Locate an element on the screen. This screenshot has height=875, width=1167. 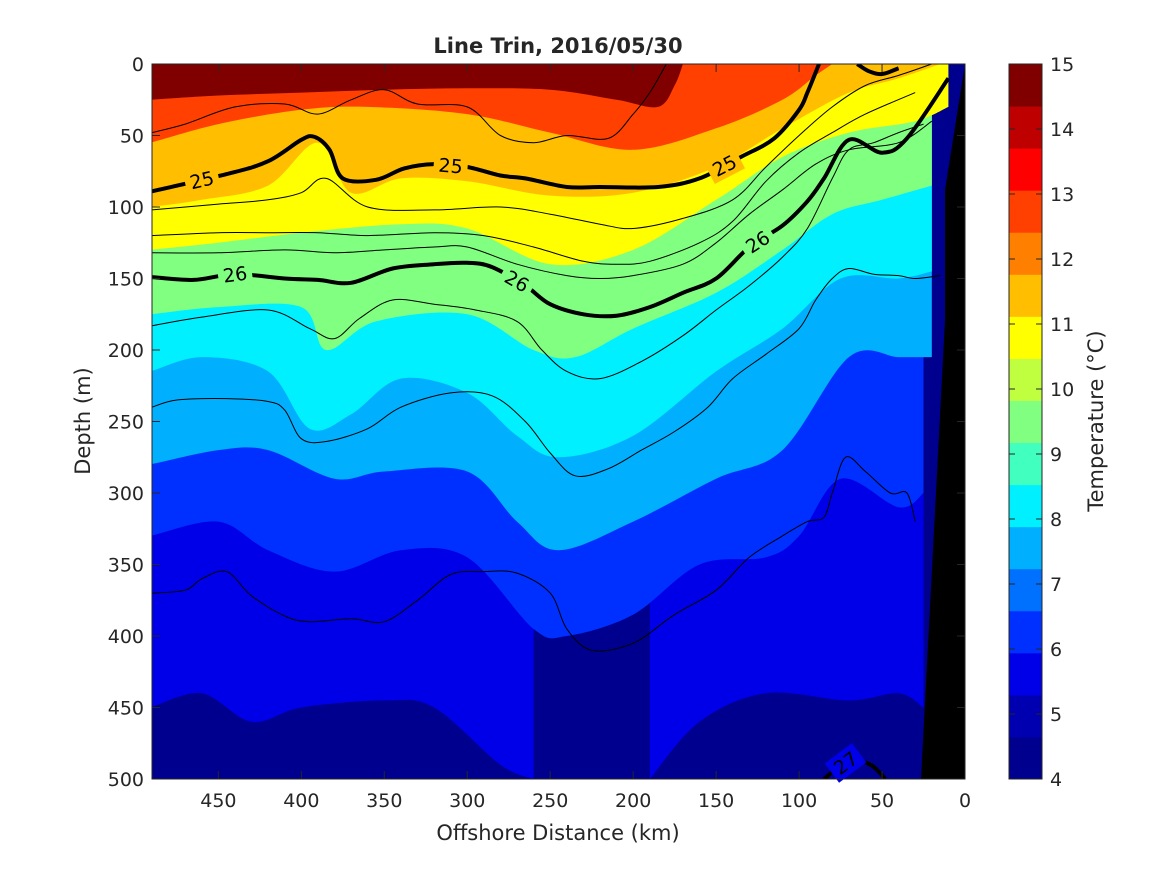
contour-label: 26 is located at coordinates (235, 275).